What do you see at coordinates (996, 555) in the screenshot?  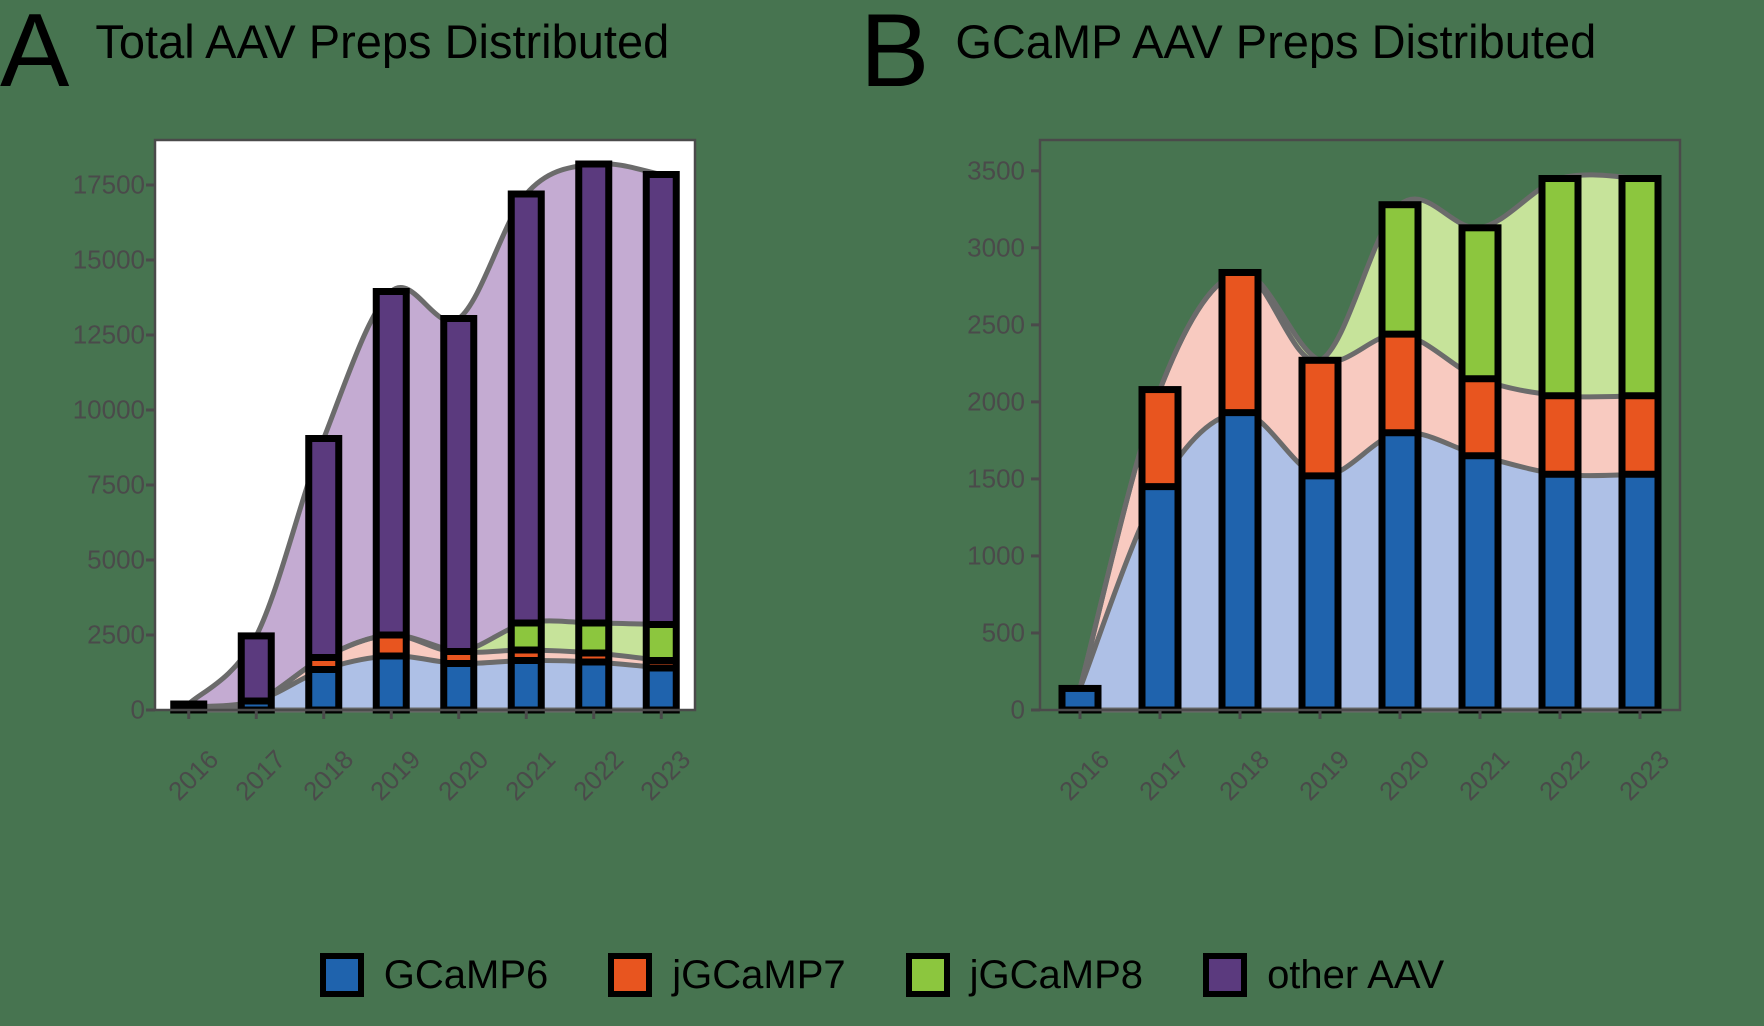 I see `y-tick-label: 1000` at bounding box center [996, 555].